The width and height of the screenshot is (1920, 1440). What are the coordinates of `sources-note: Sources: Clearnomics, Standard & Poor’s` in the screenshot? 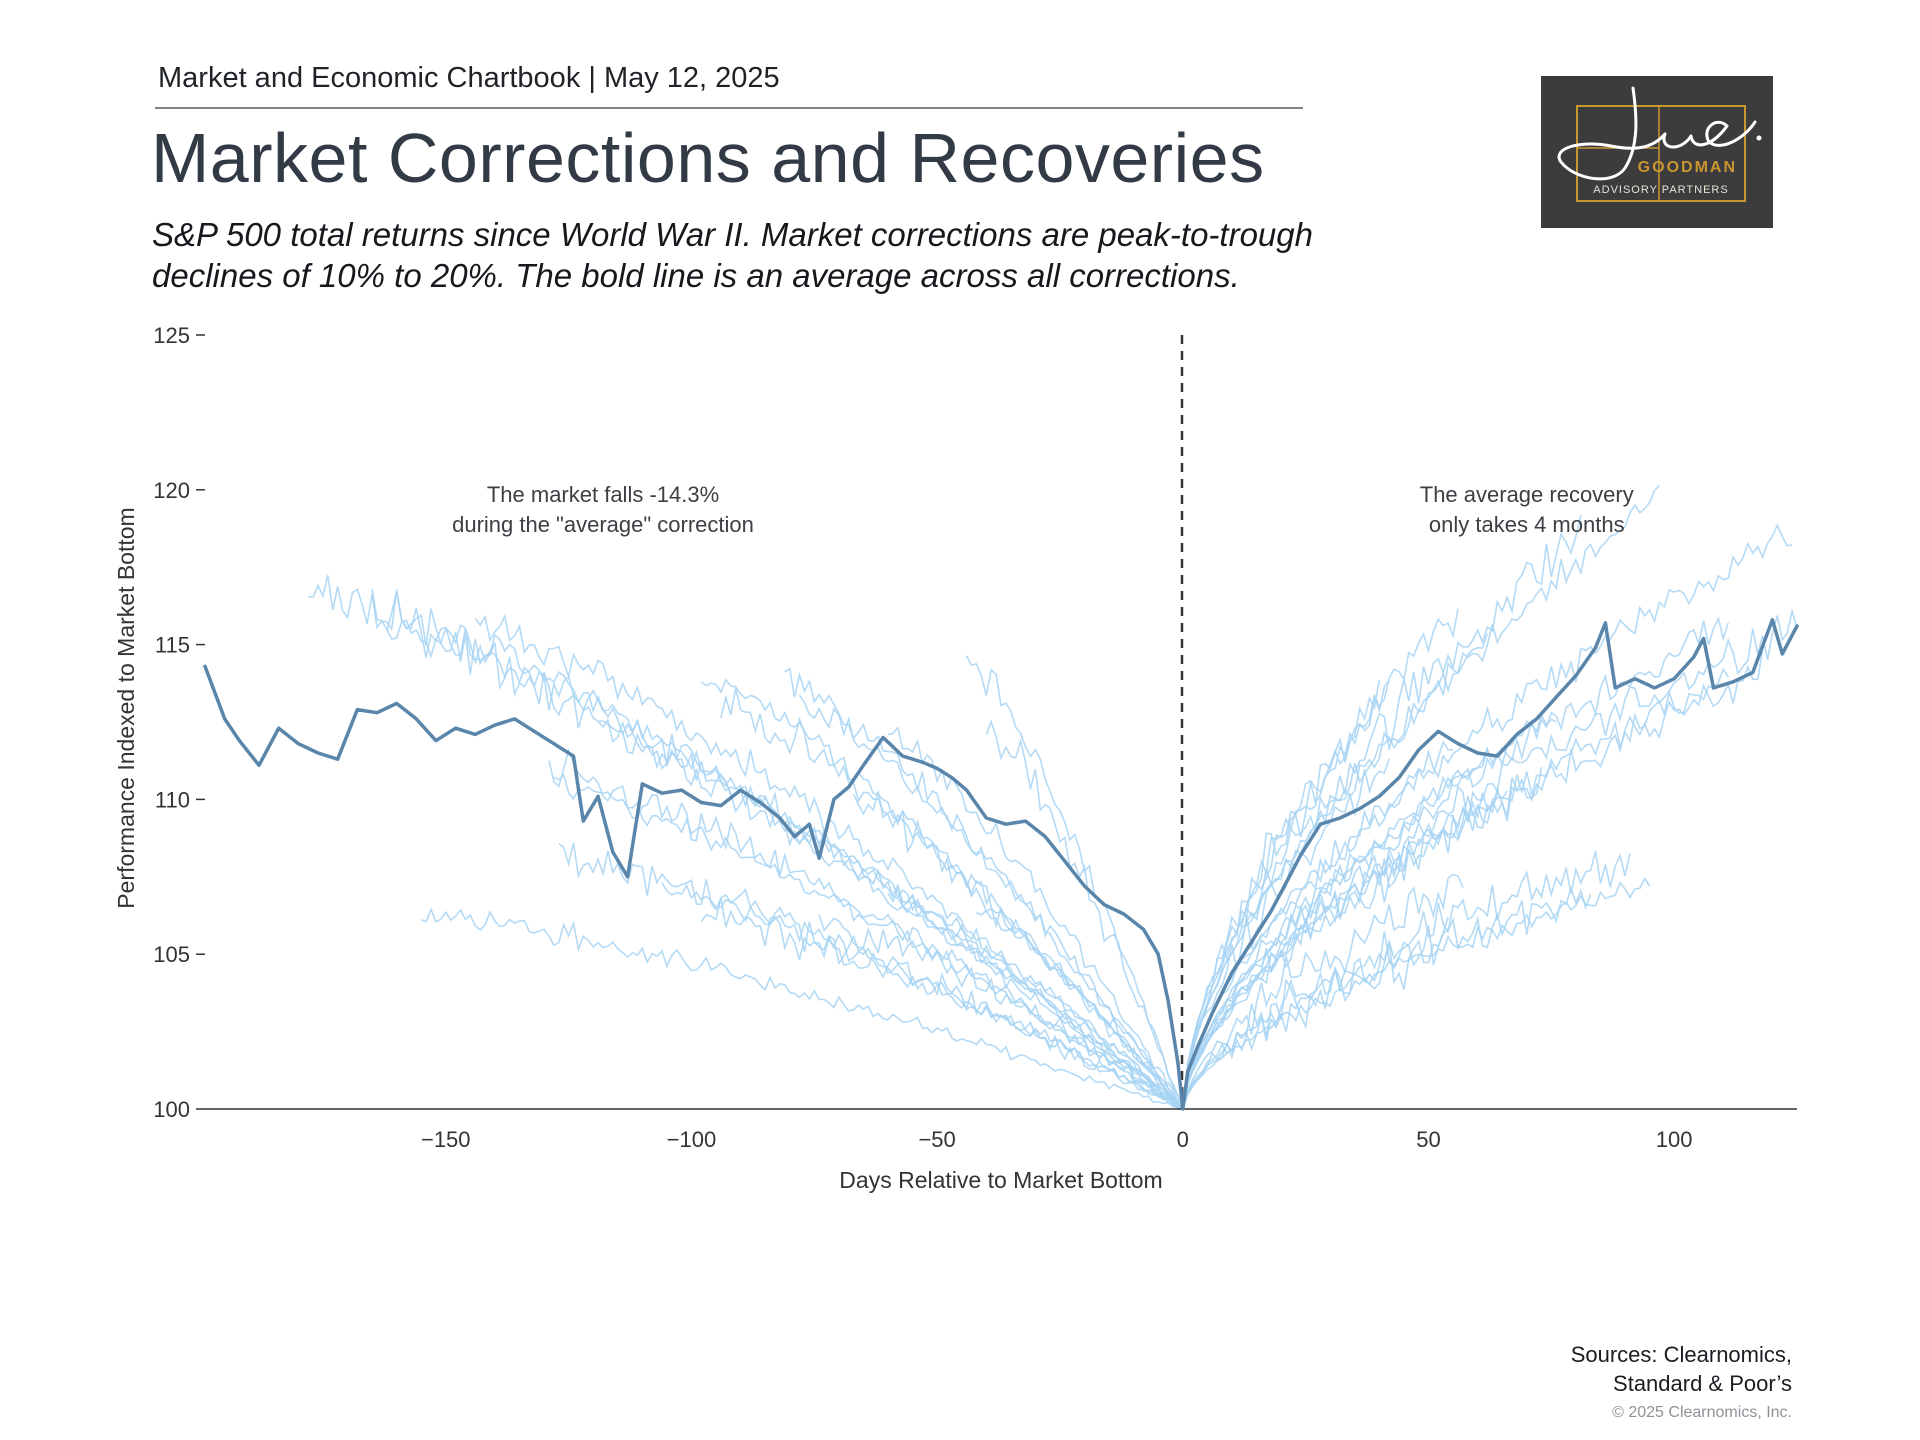 It's located at (1681, 1369).